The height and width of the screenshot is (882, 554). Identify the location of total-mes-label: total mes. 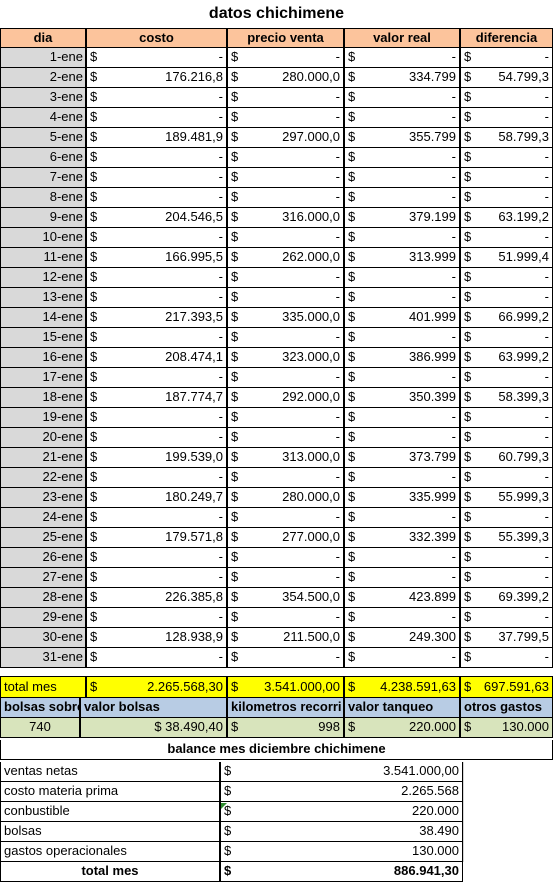
(43, 687).